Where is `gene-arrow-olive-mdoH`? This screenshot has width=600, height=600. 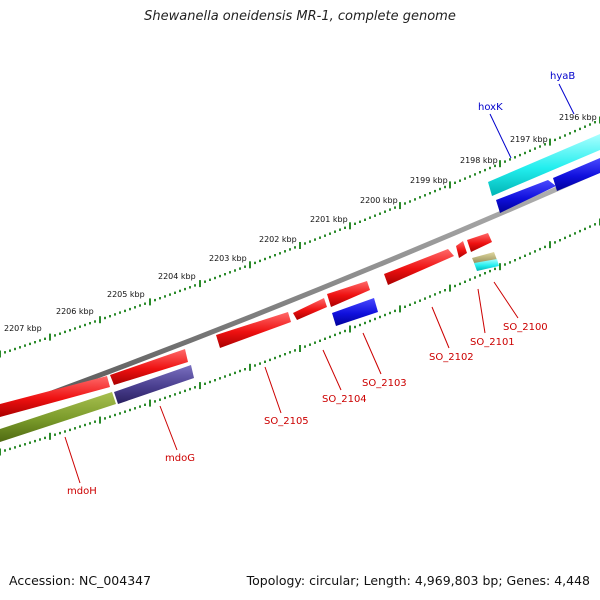
gene-arrow-olive-mdoH is located at coordinates (58, 417).